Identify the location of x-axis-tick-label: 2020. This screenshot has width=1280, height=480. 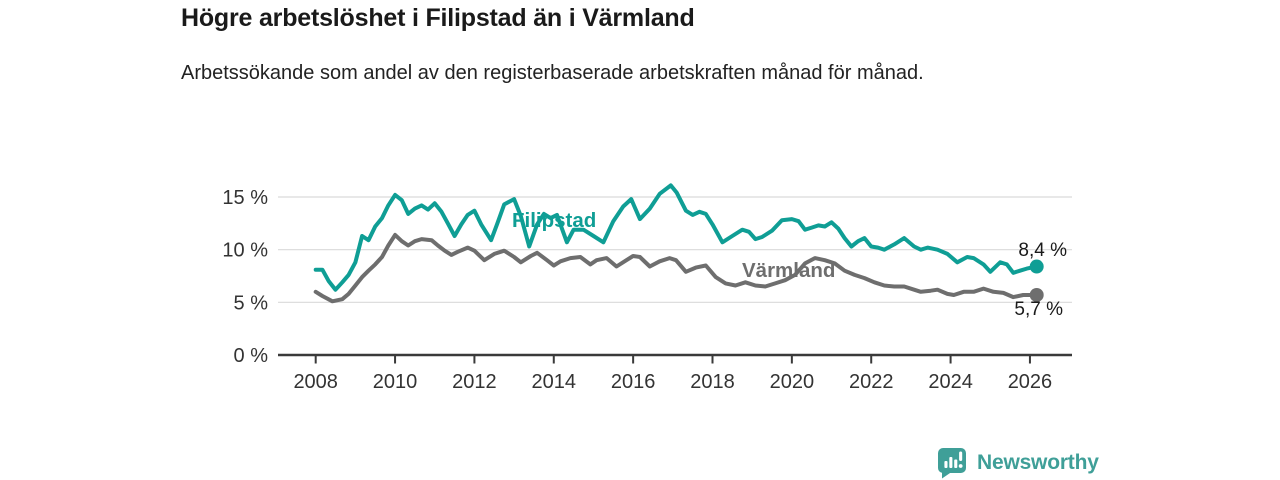
(792, 382).